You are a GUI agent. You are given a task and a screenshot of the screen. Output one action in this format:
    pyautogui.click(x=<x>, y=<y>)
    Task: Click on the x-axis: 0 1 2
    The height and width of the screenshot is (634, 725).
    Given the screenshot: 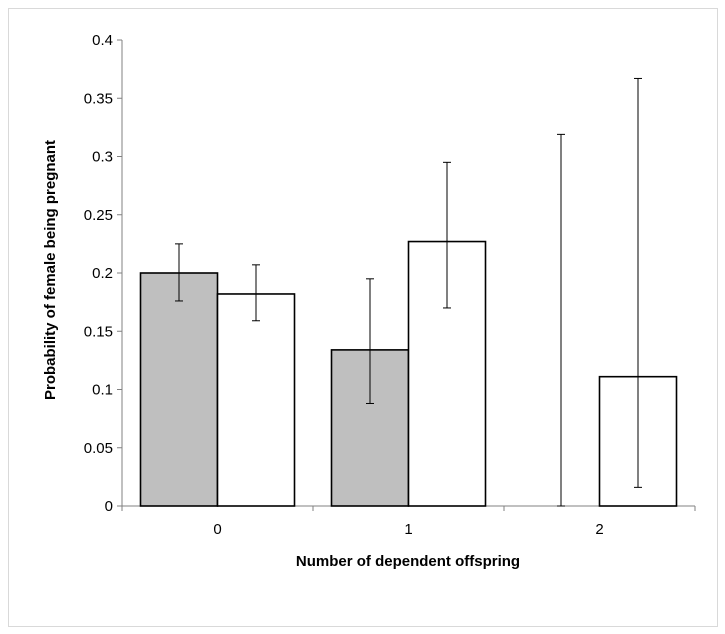 What is the action you would take?
    pyautogui.click(x=408, y=521)
    